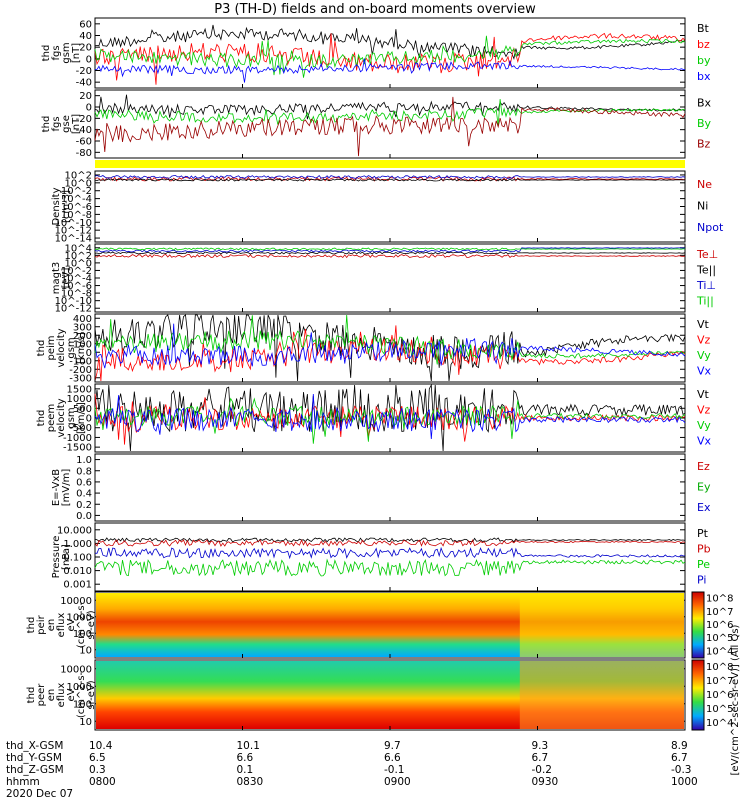 This screenshot has height=800, width=750. Describe the element at coordinates (85, 650) in the screenshot. I see `ytick-label-peir-spec-3: 10` at that location.